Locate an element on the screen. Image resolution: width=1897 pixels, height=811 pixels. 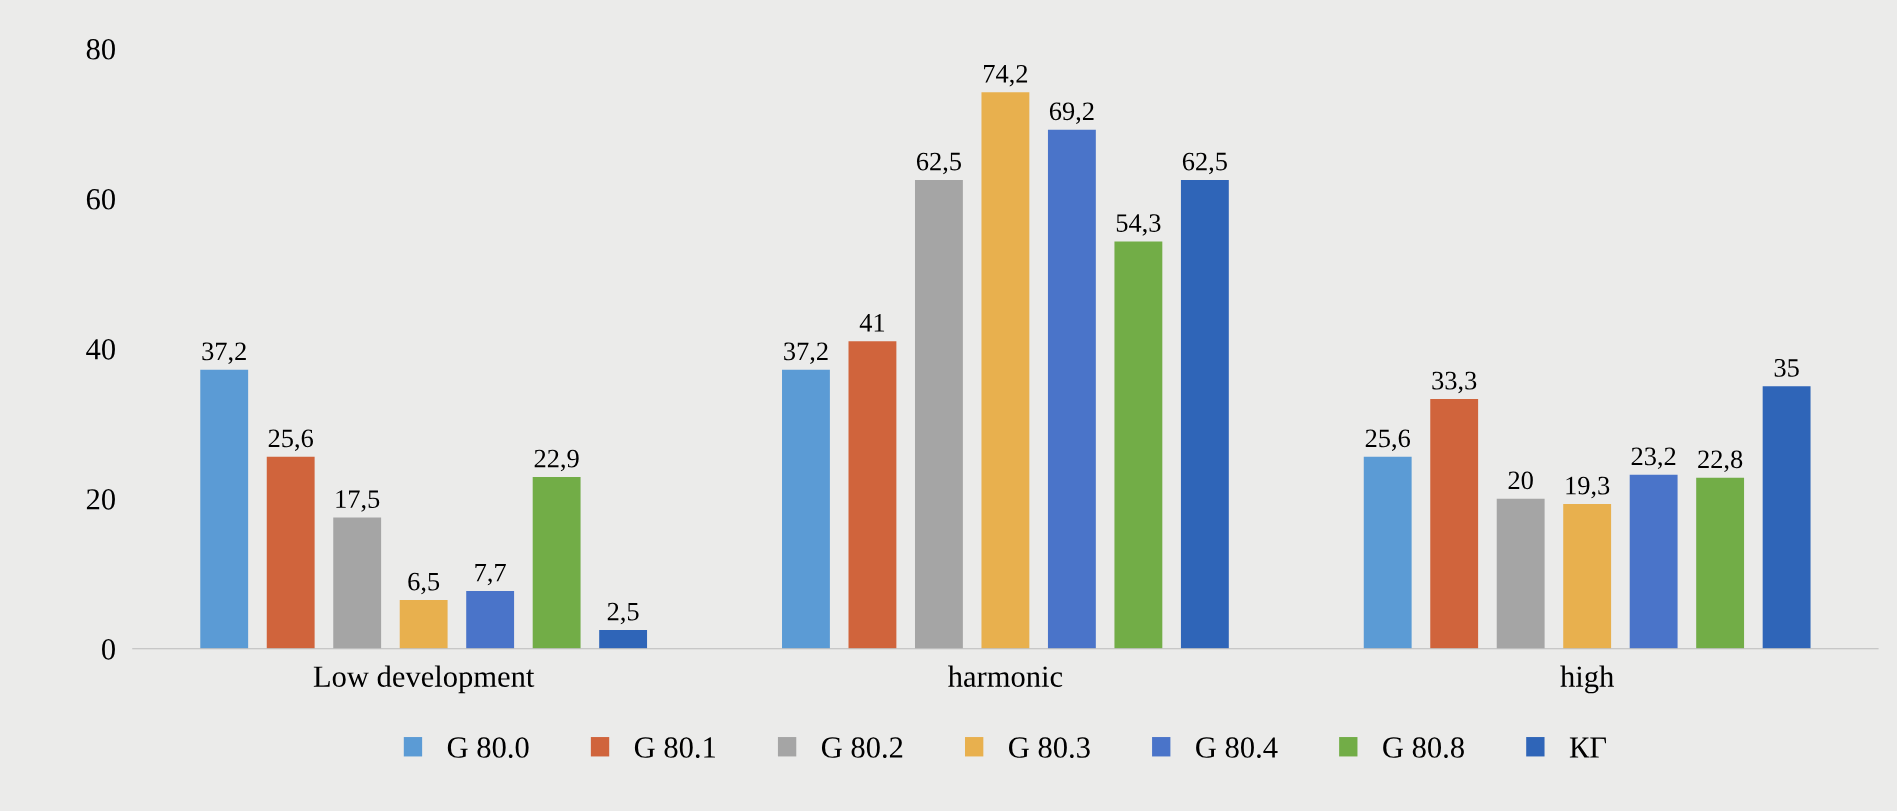
legend-label: G 80.0 is located at coordinates (488, 747).